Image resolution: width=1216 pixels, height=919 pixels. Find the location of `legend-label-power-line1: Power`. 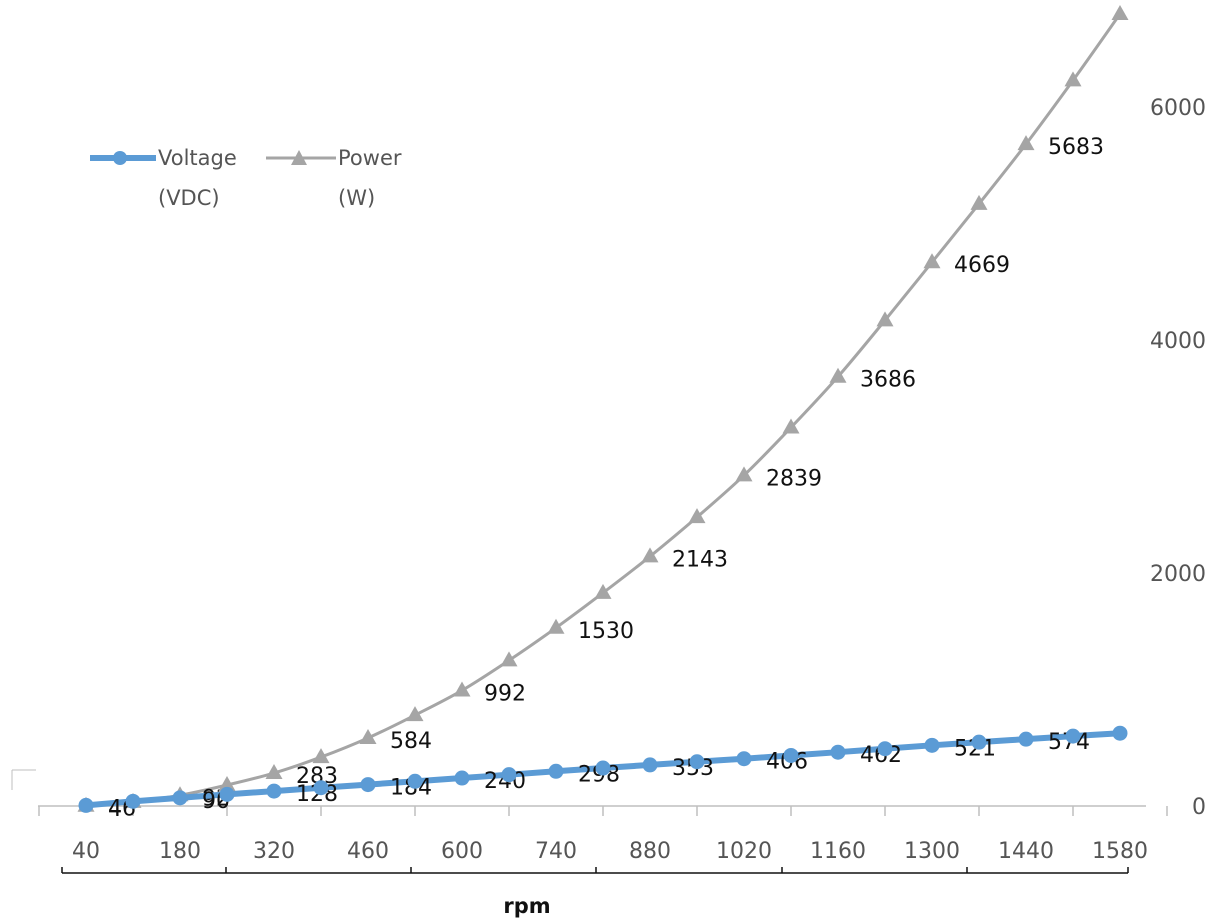

legend-label-power-line1: Power is located at coordinates (370, 158).